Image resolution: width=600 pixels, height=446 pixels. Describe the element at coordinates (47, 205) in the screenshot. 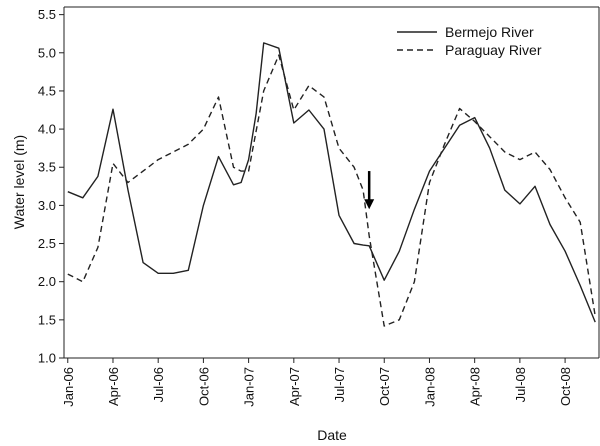

I see `y-tick-label: 3.0` at that location.